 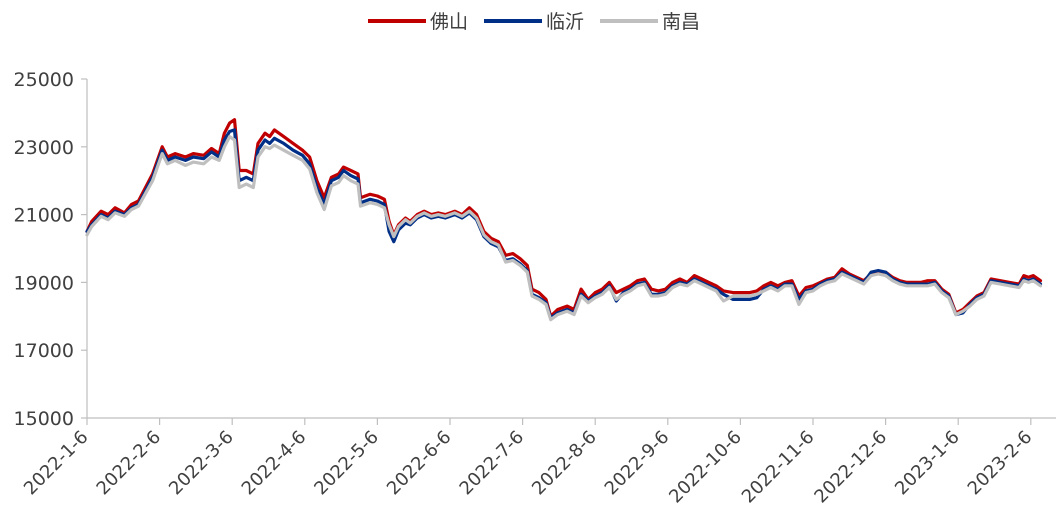 I want to click on x-tick-label: 2022-9-6, so click(x=637, y=463).